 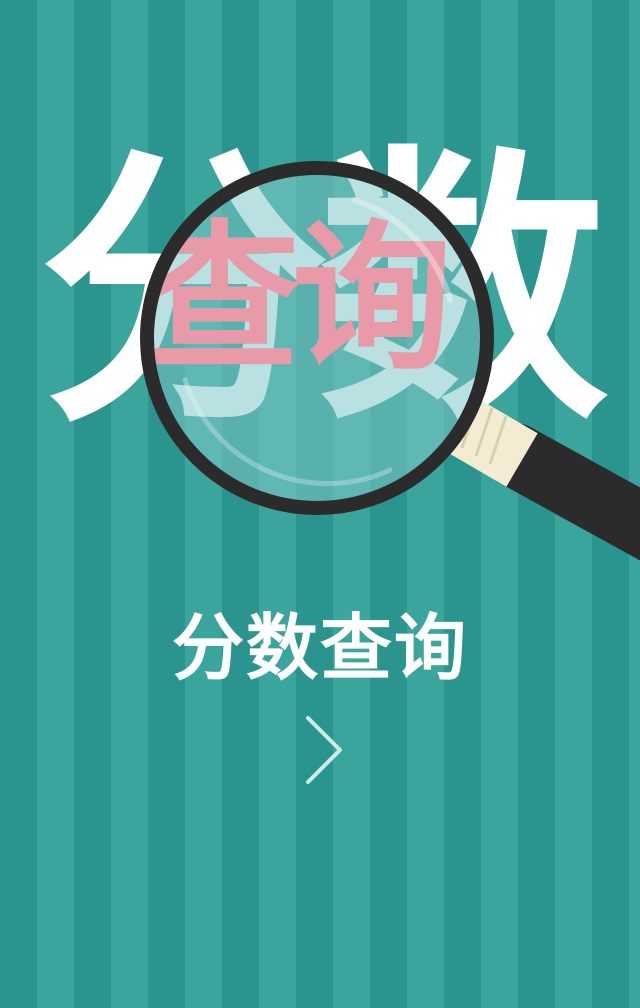 What do you see at coordinates (319, 648) in the screenshot?
I see `page-title: 分数查询` at bounding box center [319, 648].